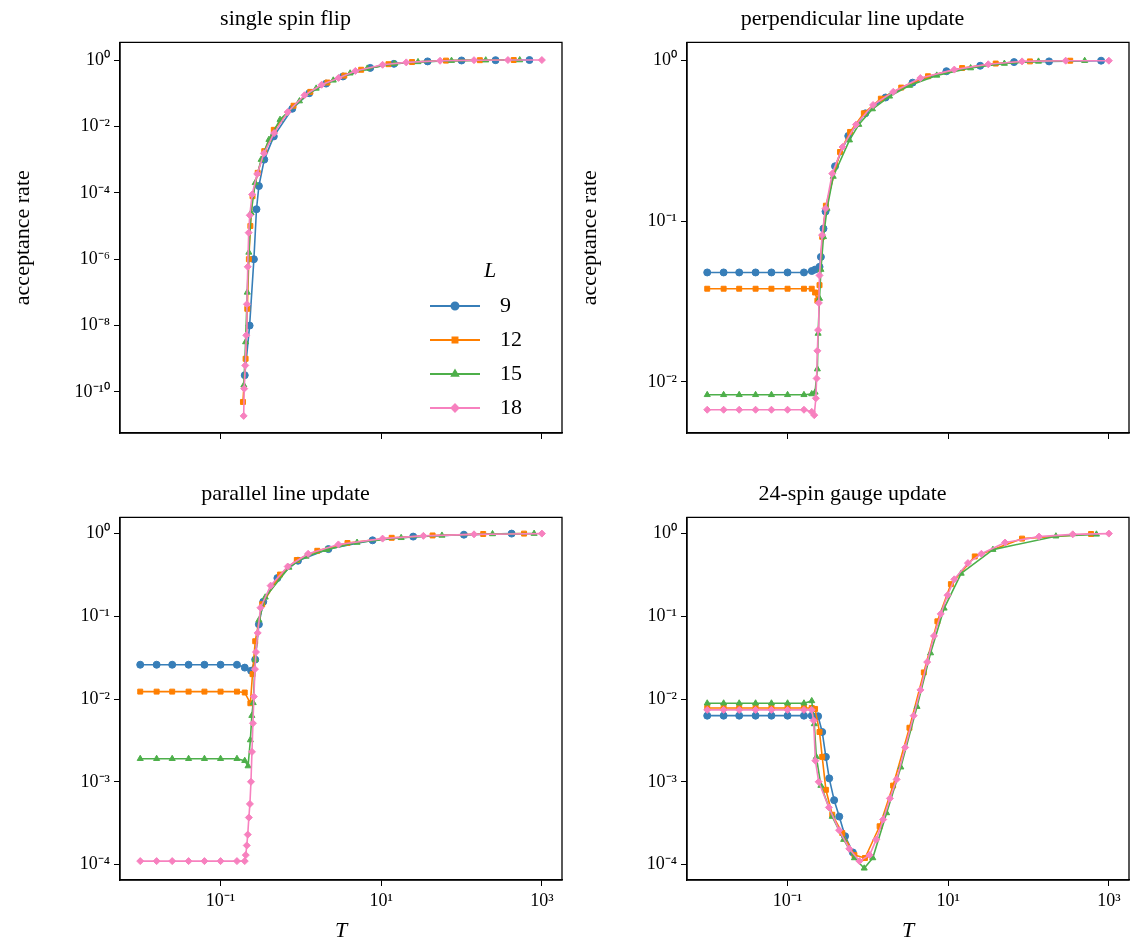 Image resolution: width=1135 pixels, height=951 pixels. What do you see at coordinates (285, 492) in the screenshot?
I see `chart-title: parallel line update` at bounding box center [285, 492].